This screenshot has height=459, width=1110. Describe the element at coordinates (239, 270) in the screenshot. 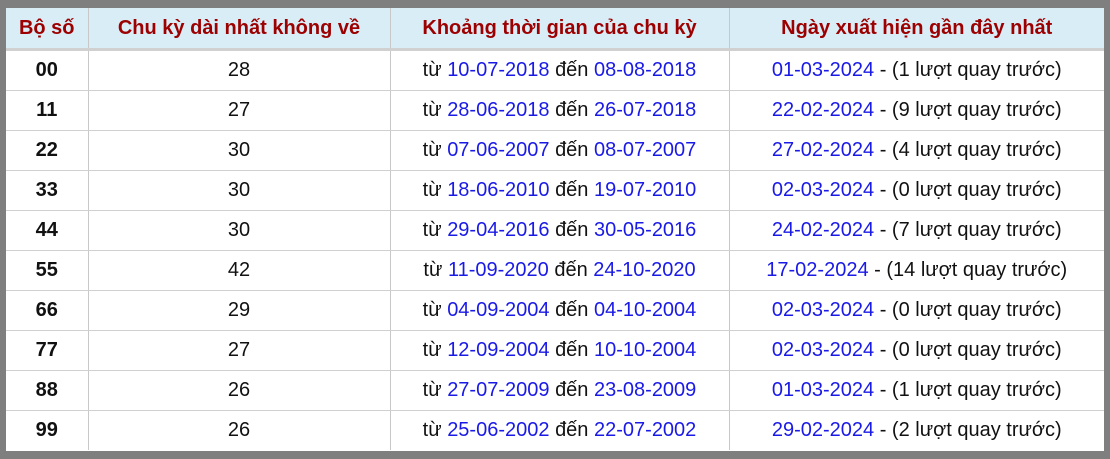

I see `cycle-length-cell: 42` at that location.